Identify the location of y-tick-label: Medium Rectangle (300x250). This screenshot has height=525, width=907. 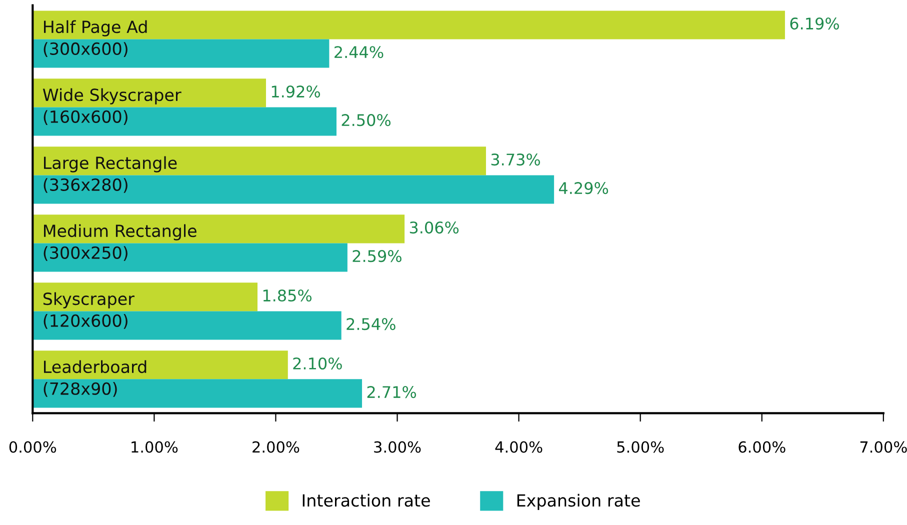
(120, 242).